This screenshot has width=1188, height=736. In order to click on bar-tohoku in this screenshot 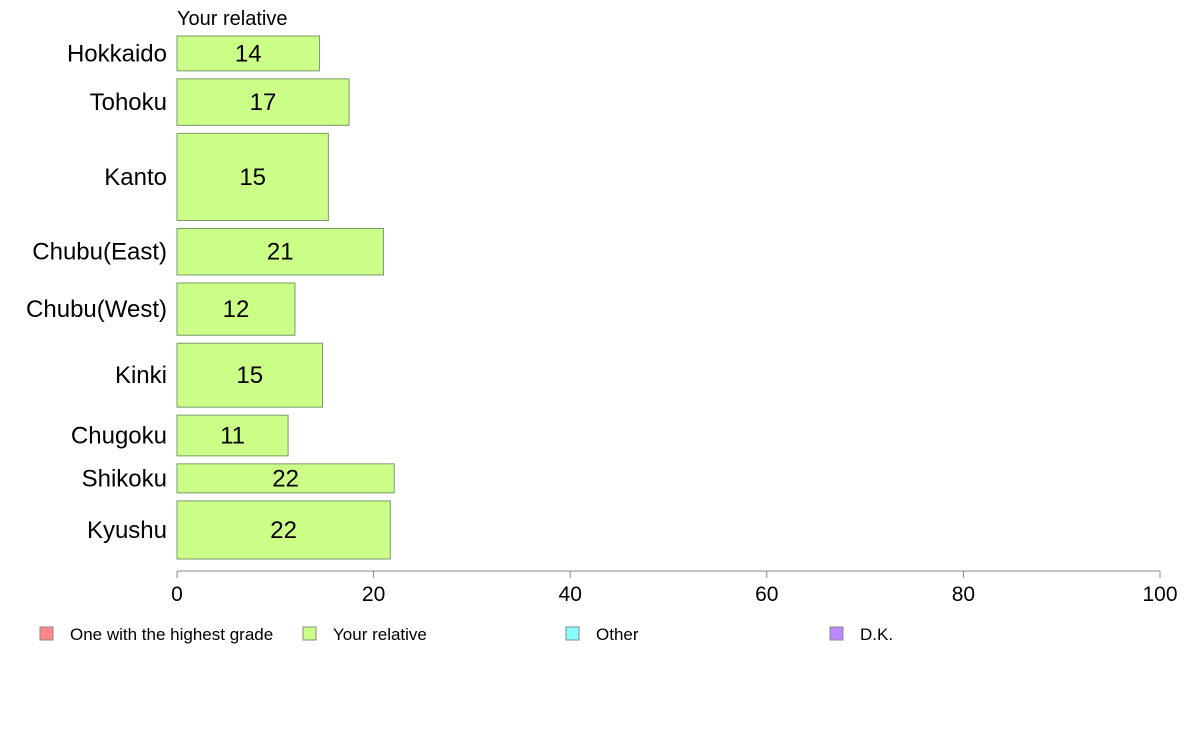, I will do `click(263, 102)`.